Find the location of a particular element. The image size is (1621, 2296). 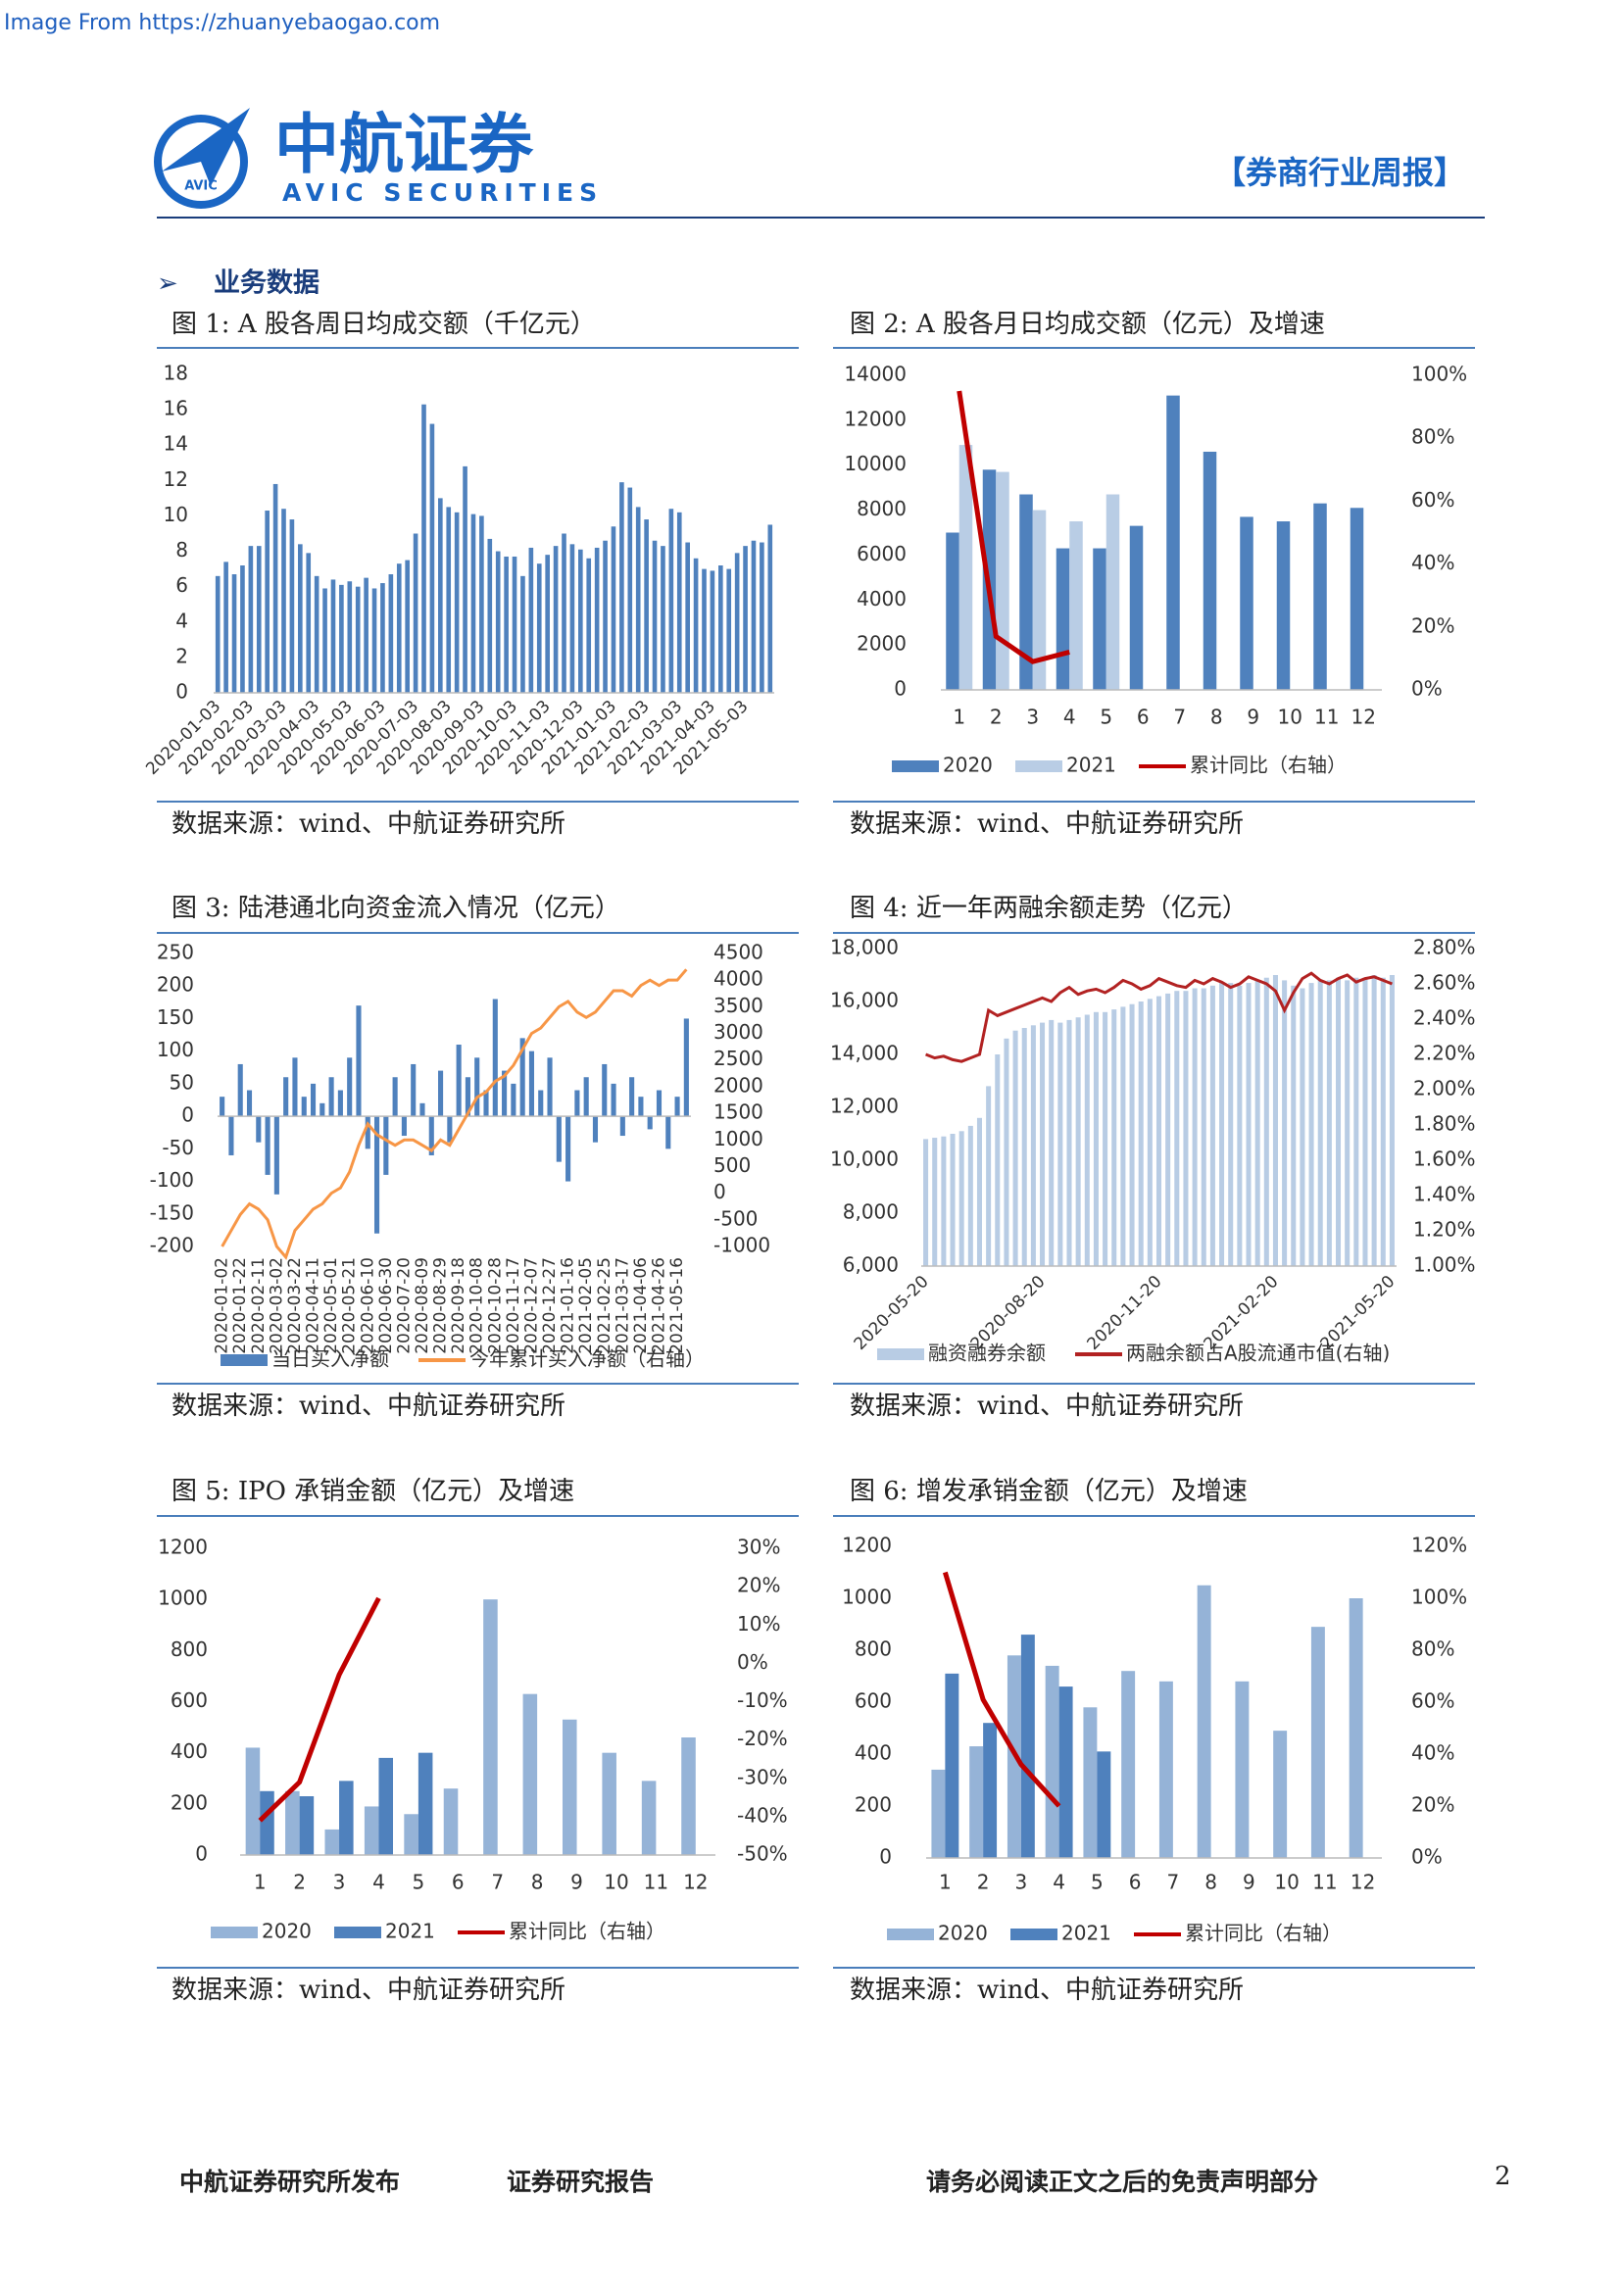

y-tick-label: -150 is located at coordinates (172, 1212).